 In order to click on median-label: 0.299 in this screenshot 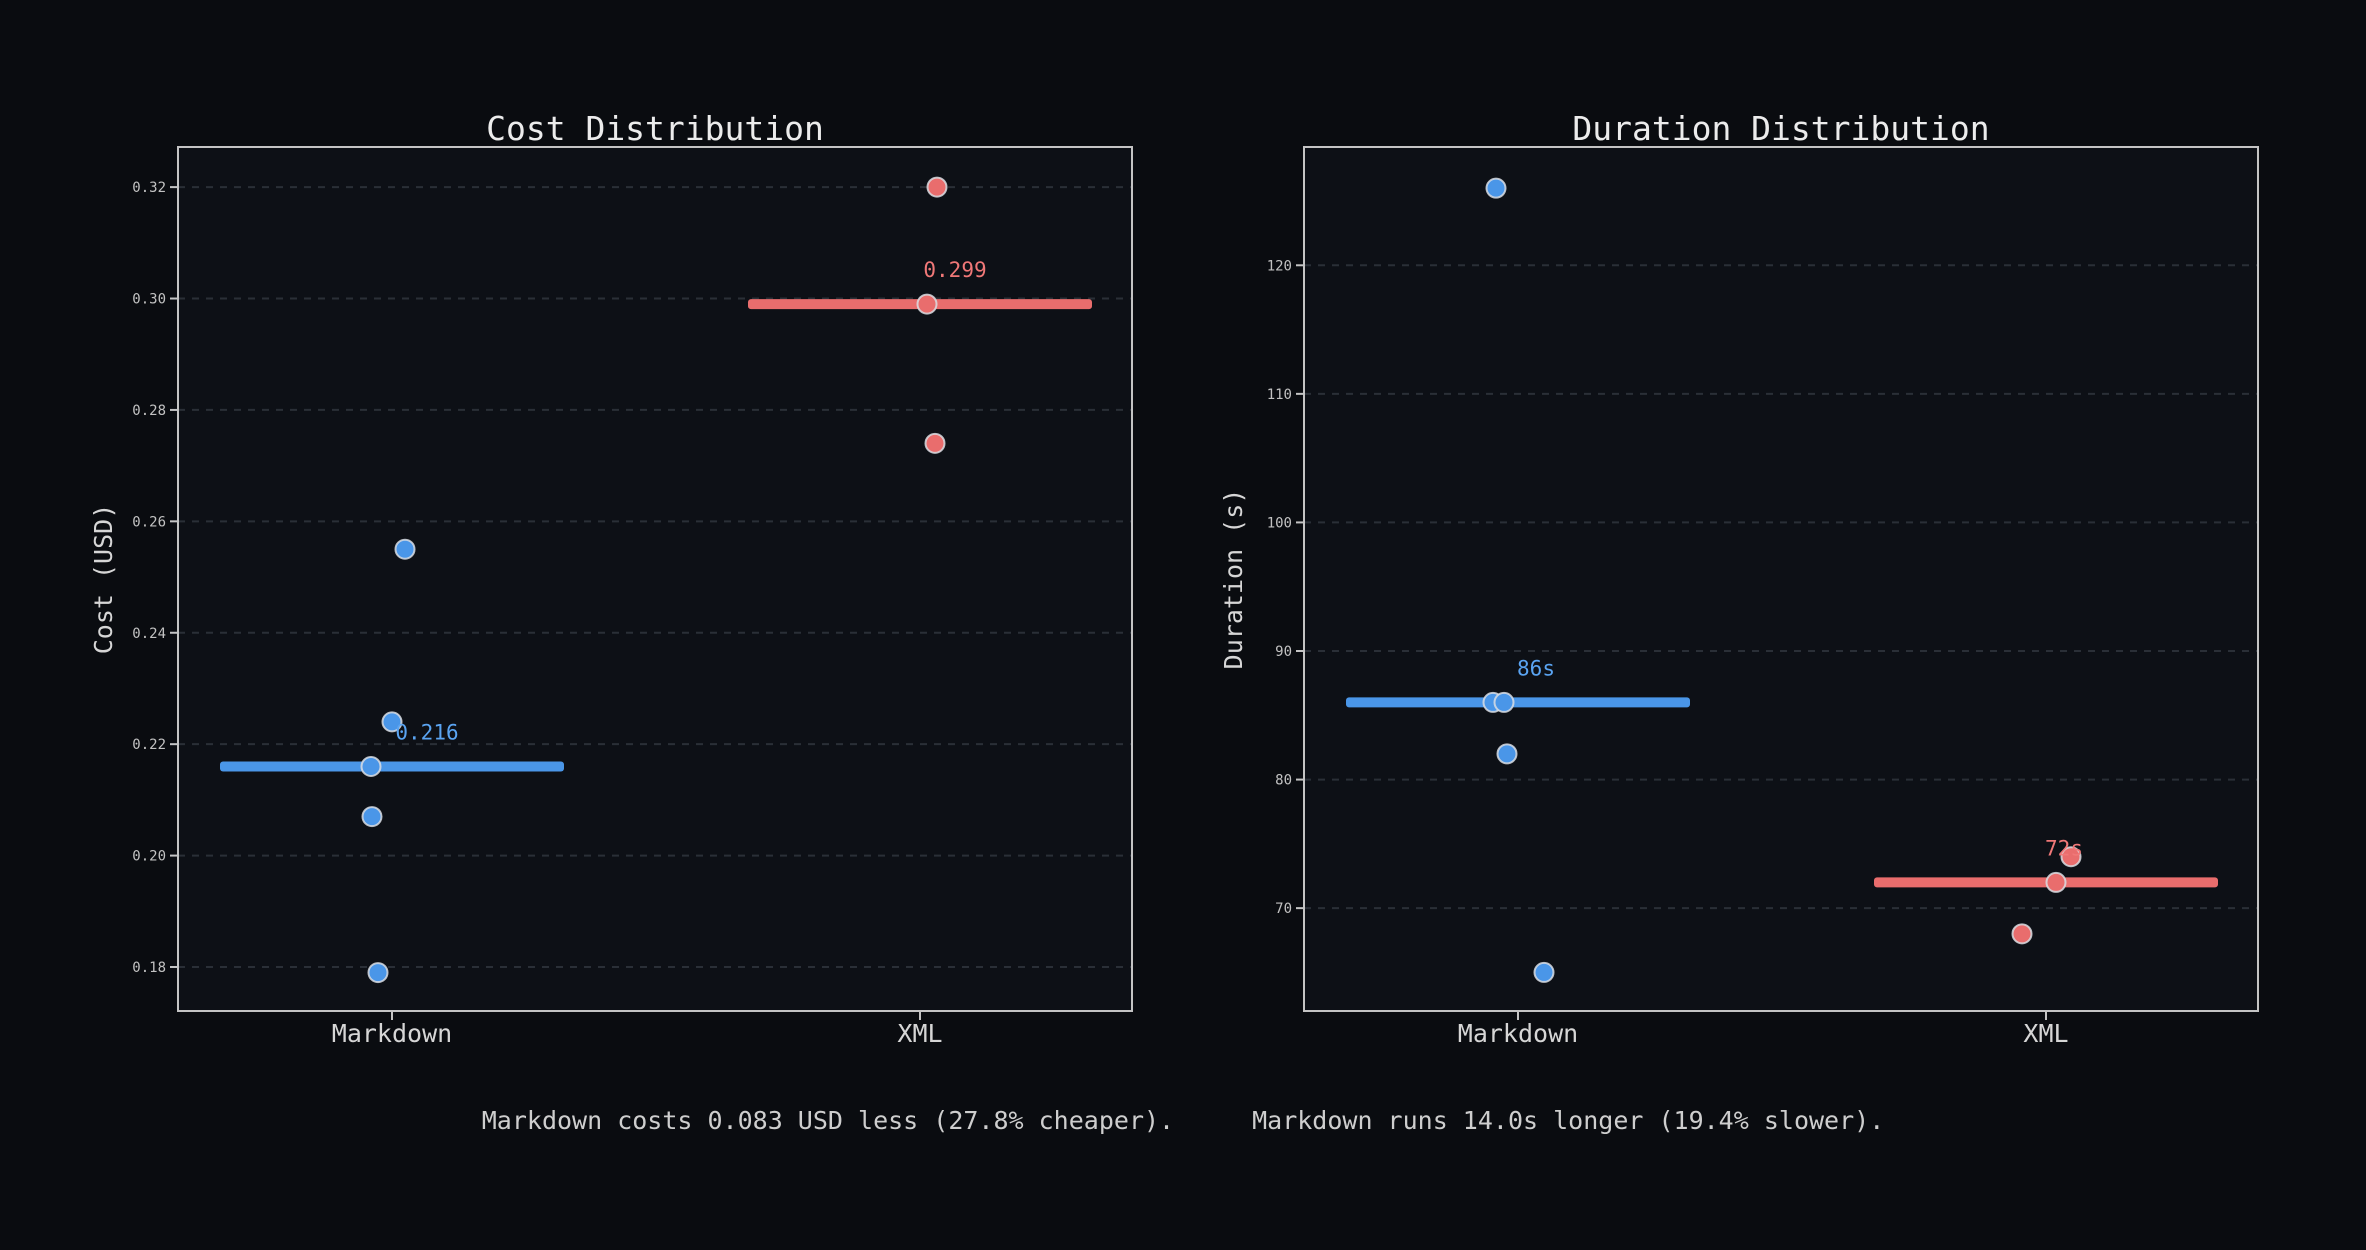, I will do `click(954, 270)`.